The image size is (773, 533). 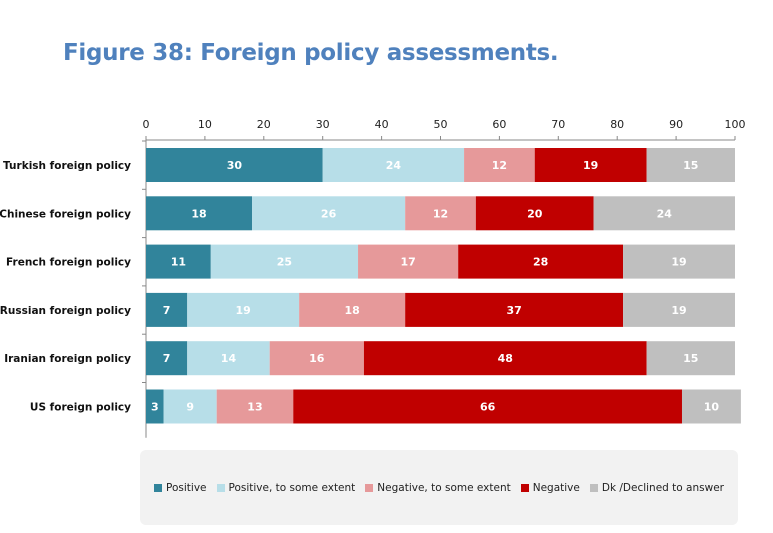 I want to click on data-label: 9, so click(x=190, y=407).